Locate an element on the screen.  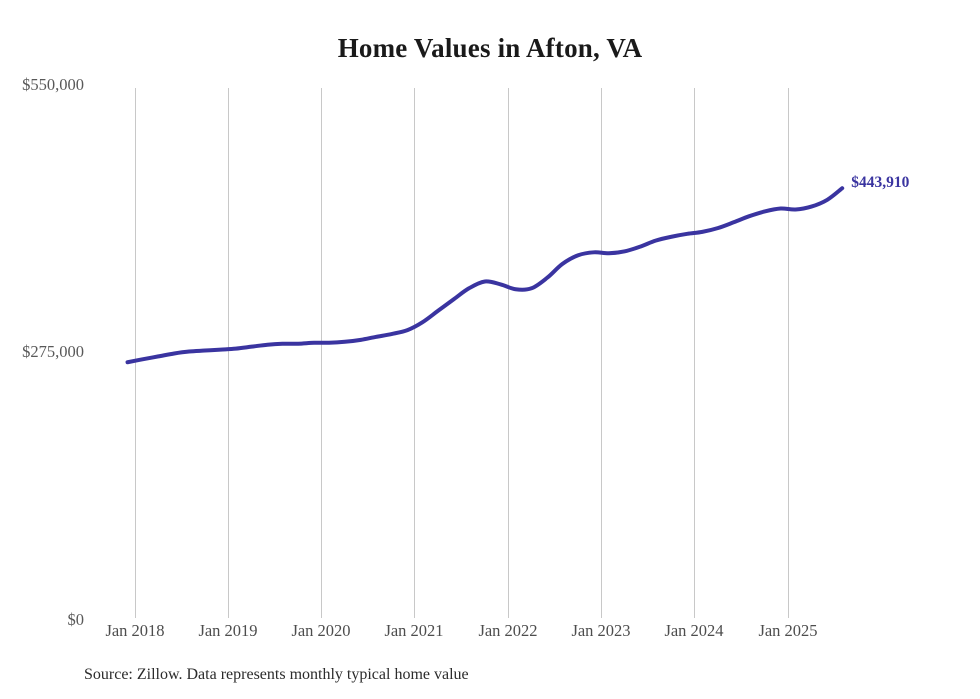
gridline-jan-2020 is located at coordinates (321, 353).